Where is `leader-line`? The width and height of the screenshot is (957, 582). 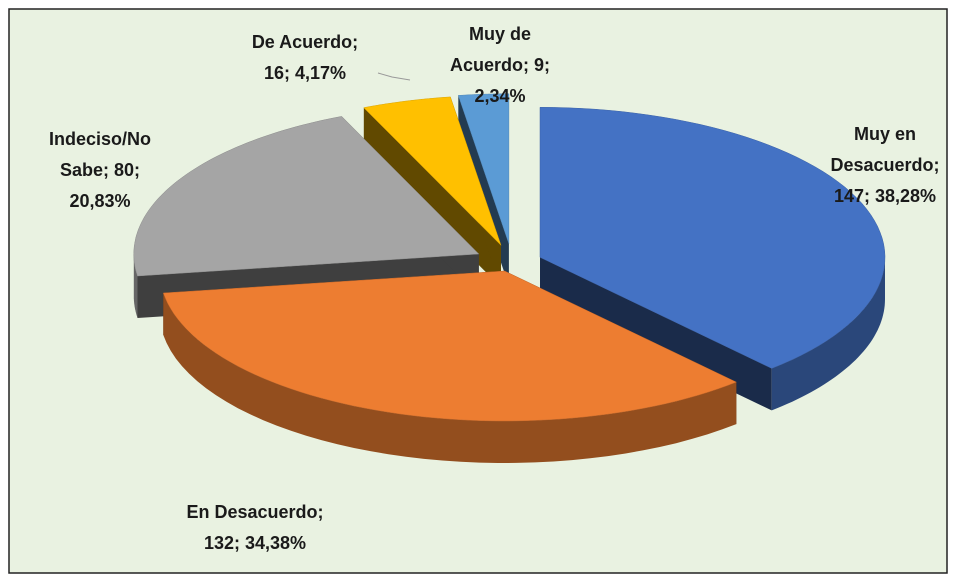
leader-line is located at coordinates (394, 76).